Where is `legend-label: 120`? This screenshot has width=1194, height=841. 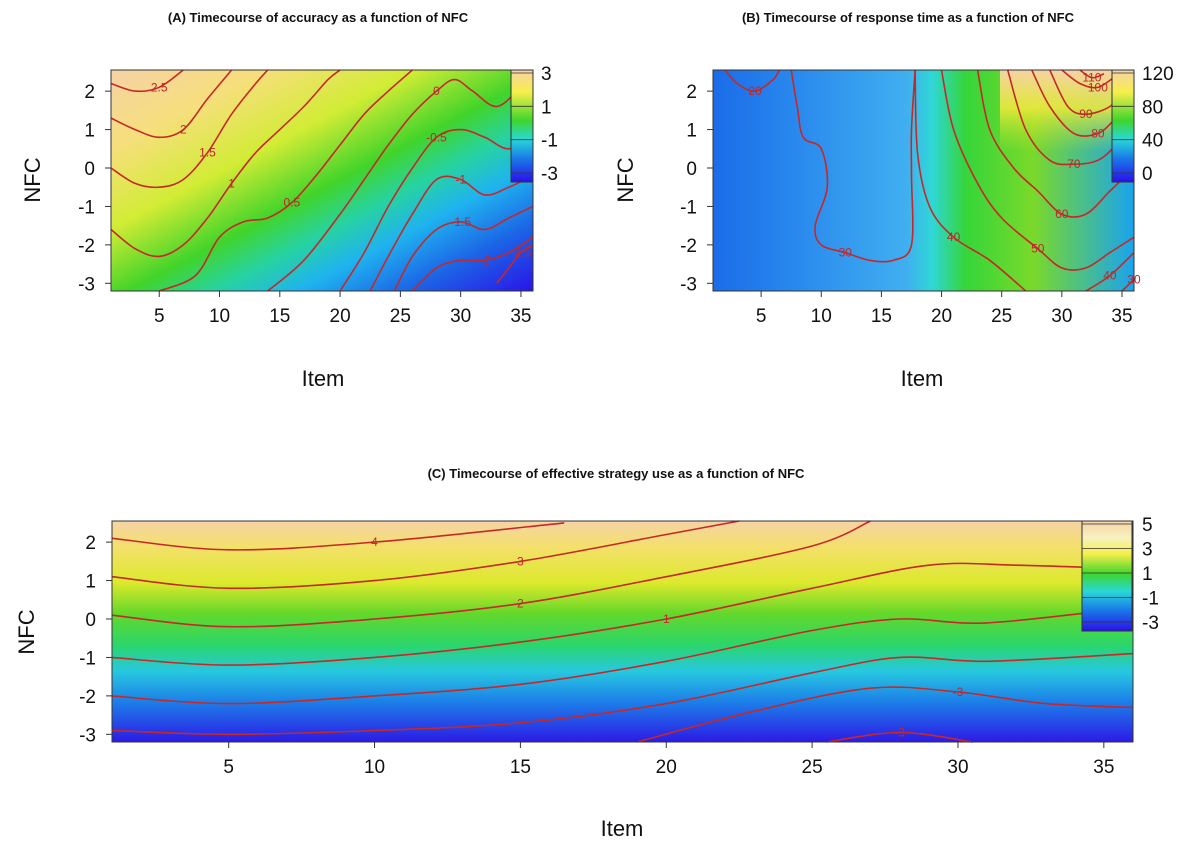
legend-label: 120 is located at coordinates (1158, 74).